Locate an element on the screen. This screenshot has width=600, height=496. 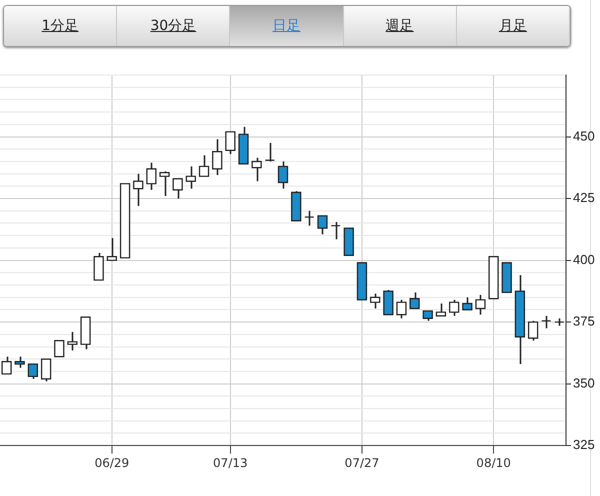
y-tick-label: 325 is located at coordinates (584, 444).